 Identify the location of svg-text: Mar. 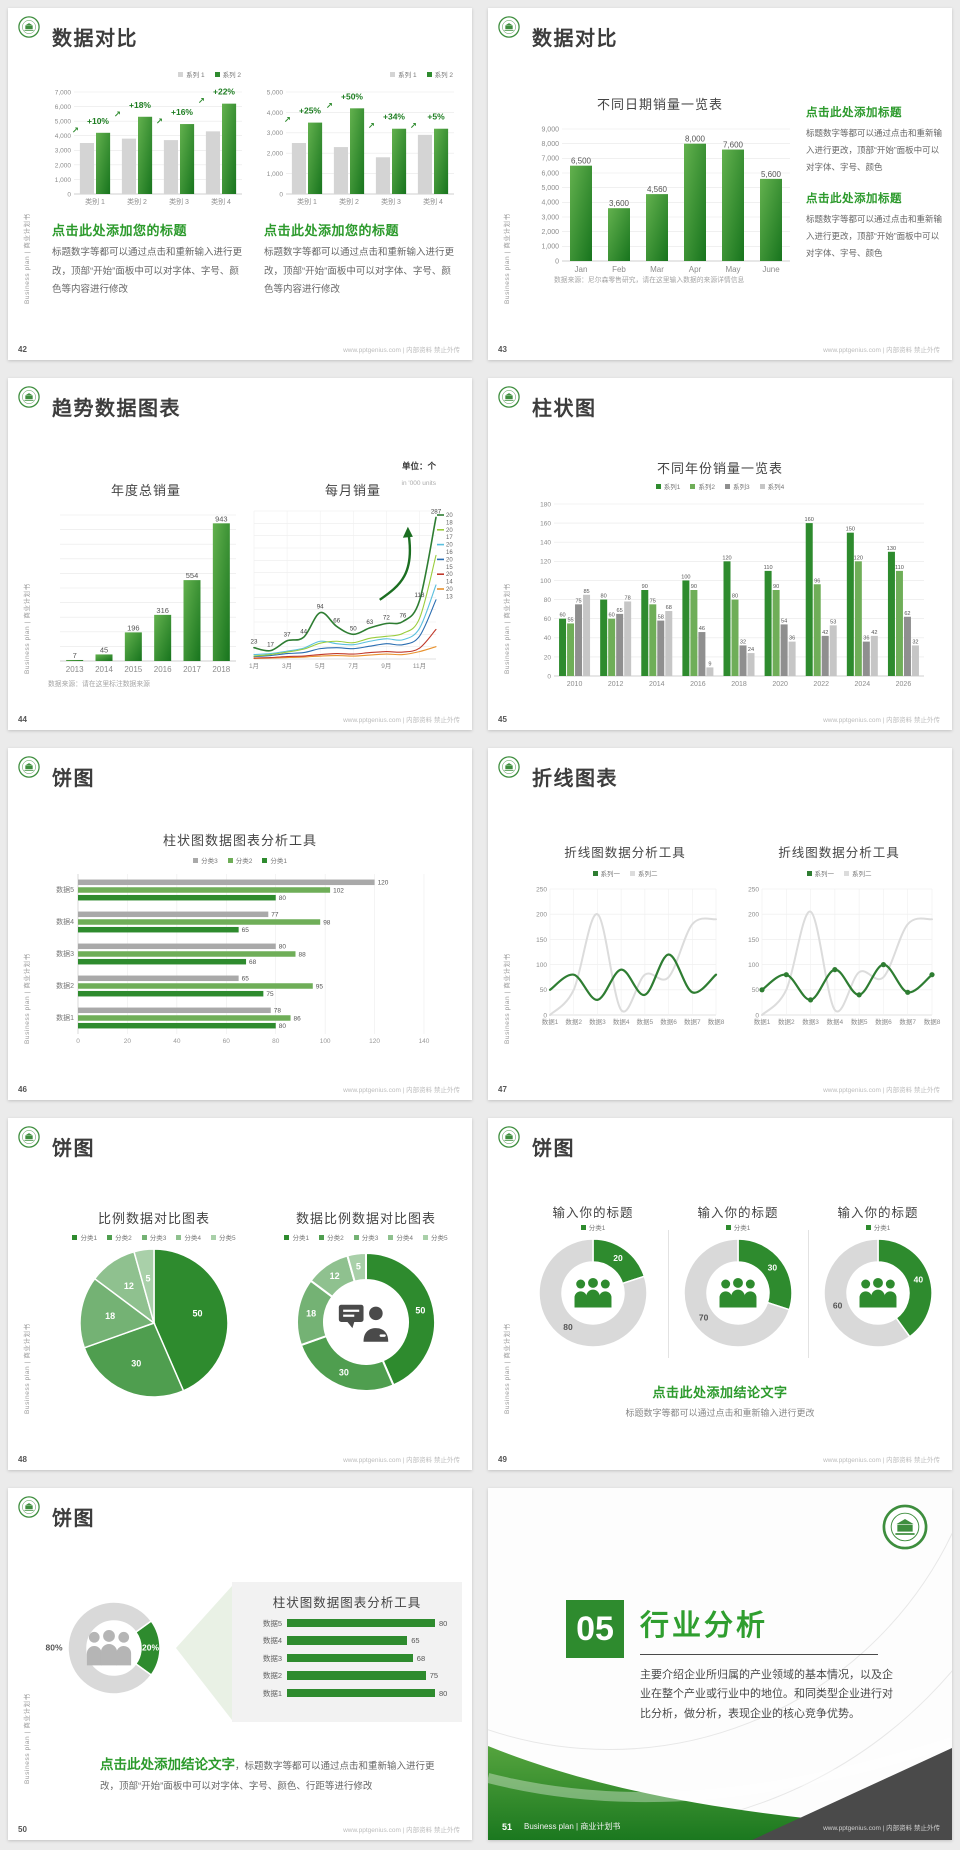
(657, 269).